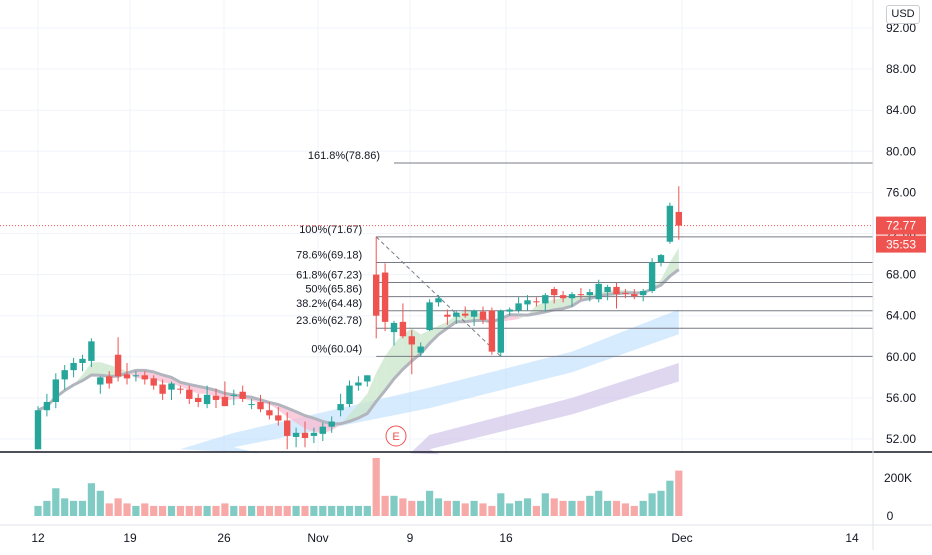  What do you see at coordinates (901, 110) in the screenshot?
I see `y-tick-label: 84.00` at bounding box center [901, 110].